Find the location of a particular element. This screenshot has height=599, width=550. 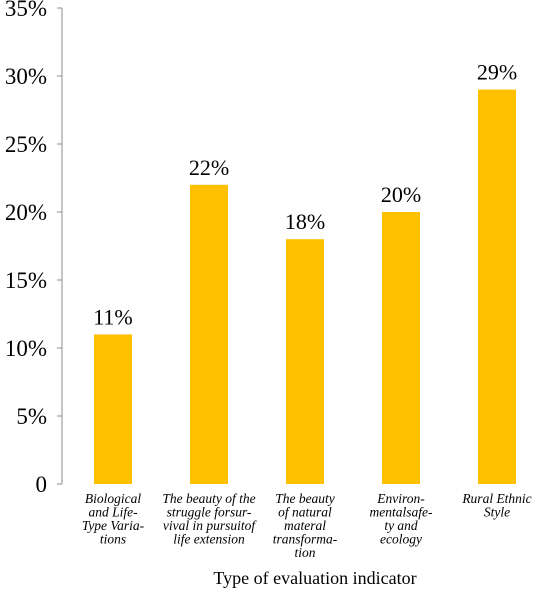

data-label: 20% is located at coordinates (401, 194).